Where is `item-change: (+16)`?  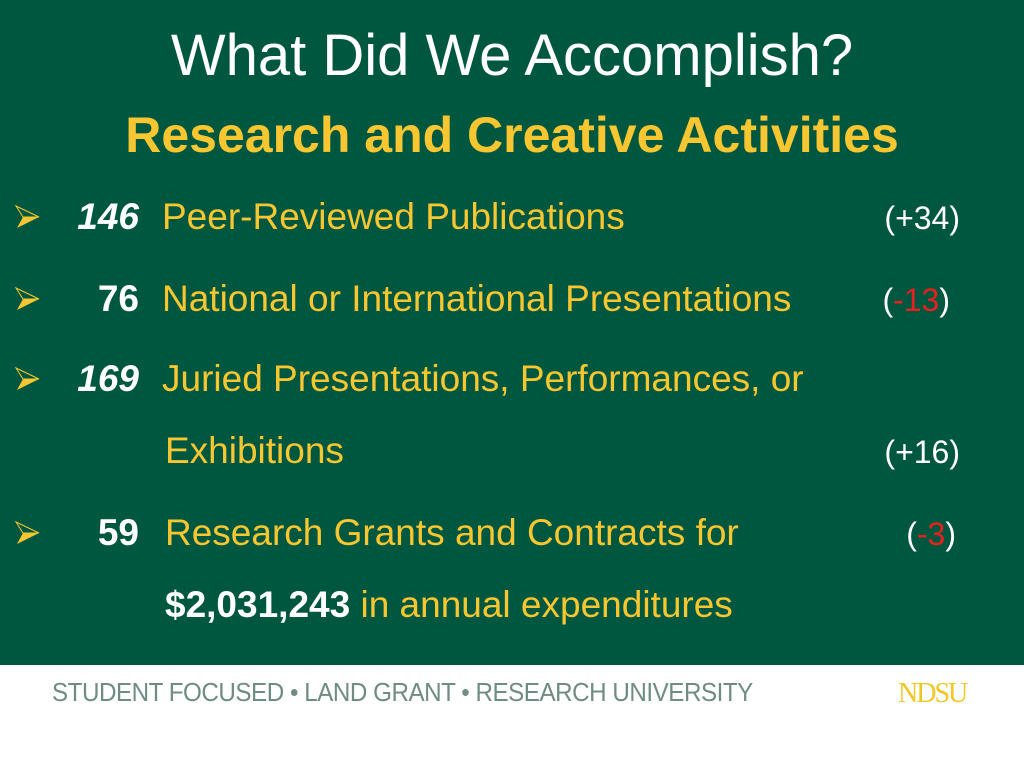
item-change: (+16) is located at coordinates (922, 452).